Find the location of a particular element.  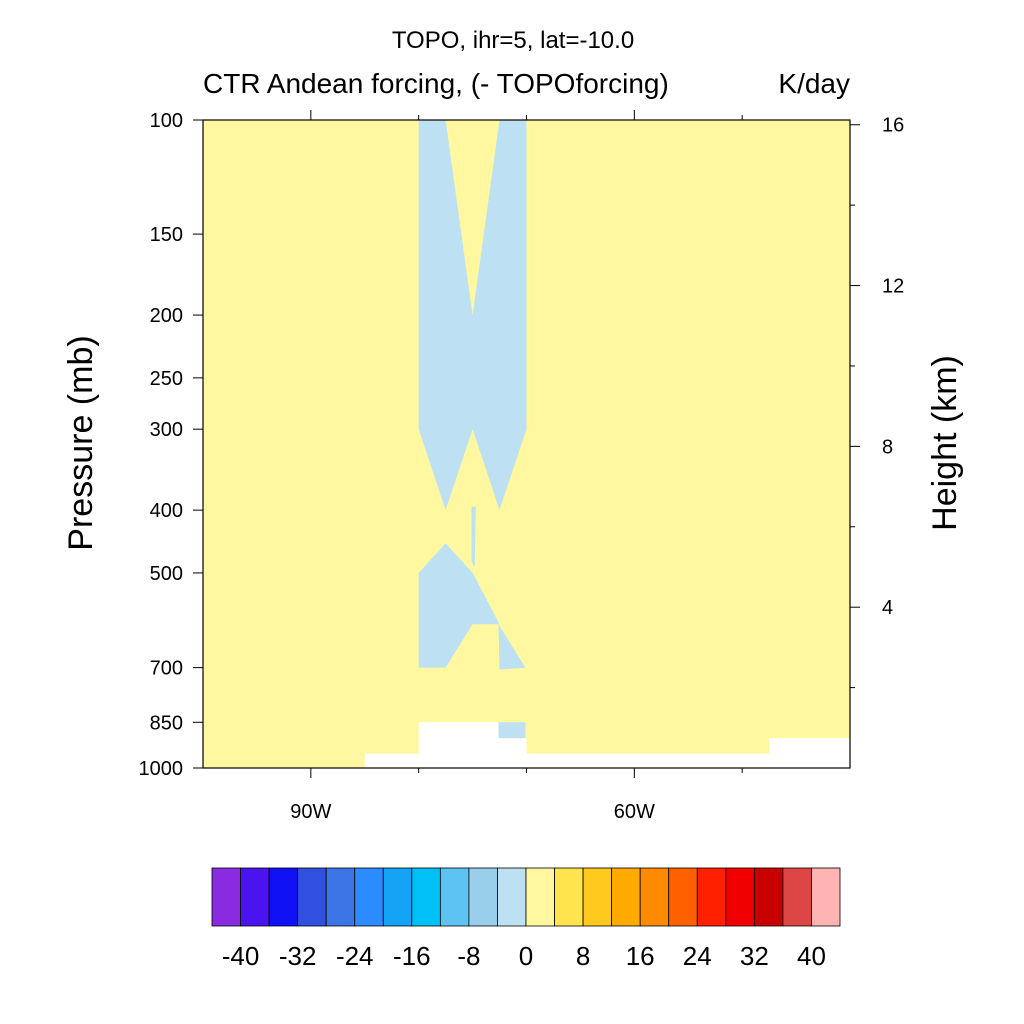

y-tick-label: 400 is located at coordinates (166, 511).